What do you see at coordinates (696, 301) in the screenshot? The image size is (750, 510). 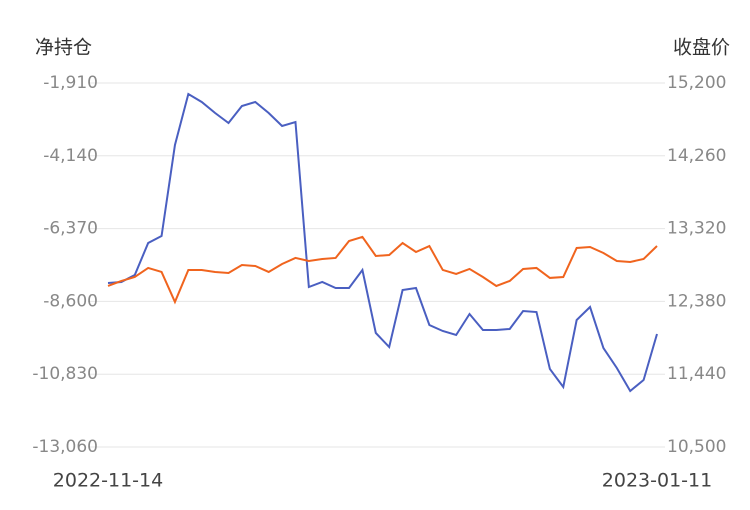 I see `y2-tick-label: 12,380` at bounding box center [696, 301].